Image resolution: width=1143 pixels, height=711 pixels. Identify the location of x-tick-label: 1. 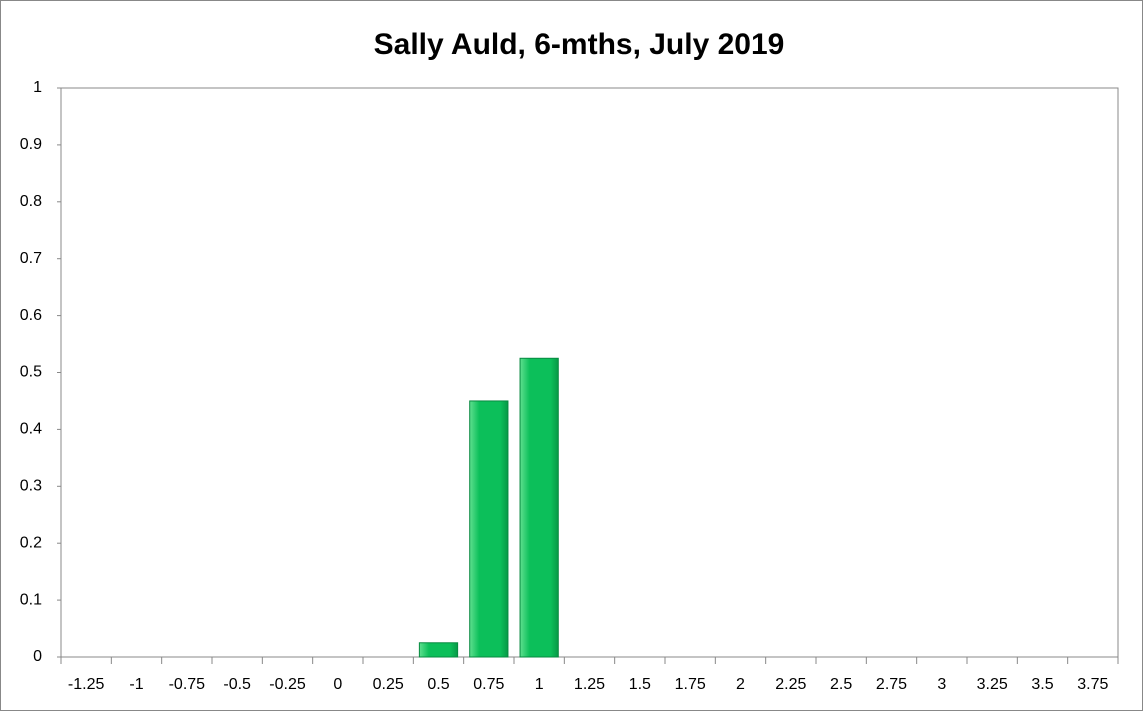
(539, 684).